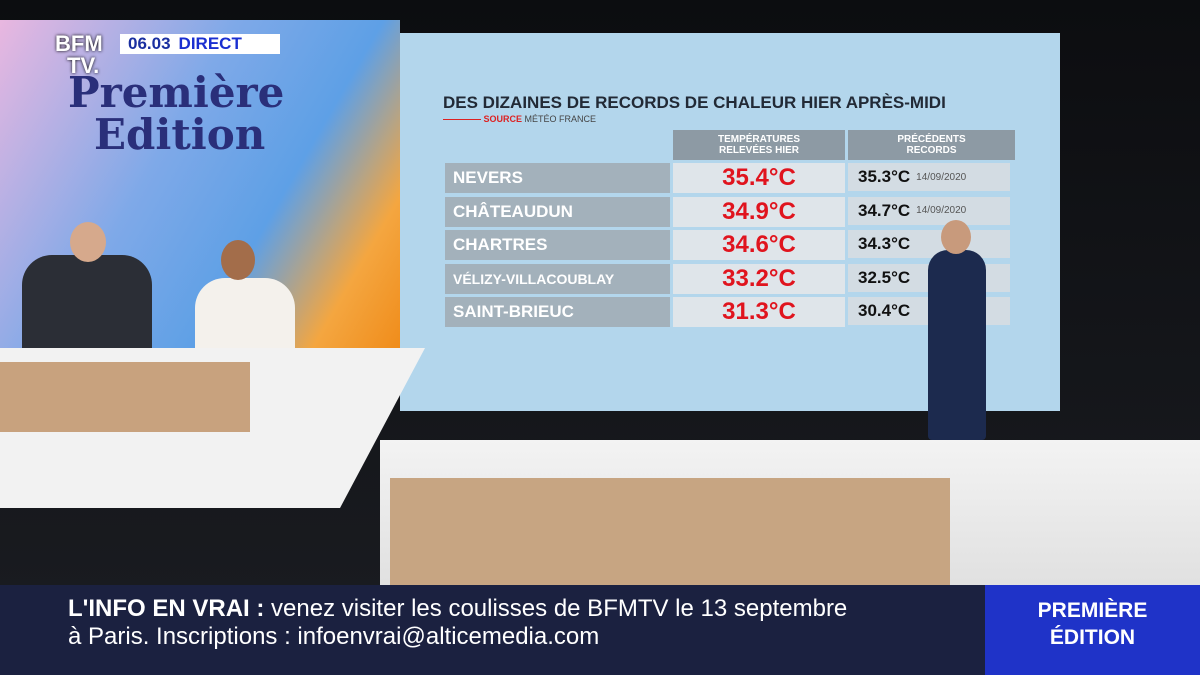  I want to click on source-line: SOURCE MÉTÉO FRANCE, so click(519, 119).